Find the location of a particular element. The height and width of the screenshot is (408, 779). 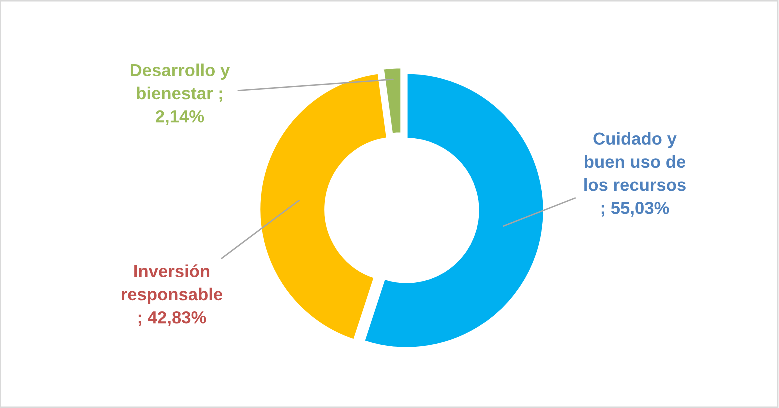

slice-label: Desarrollo y bienestar ; 2,14% is located at coordinates (180, 95).